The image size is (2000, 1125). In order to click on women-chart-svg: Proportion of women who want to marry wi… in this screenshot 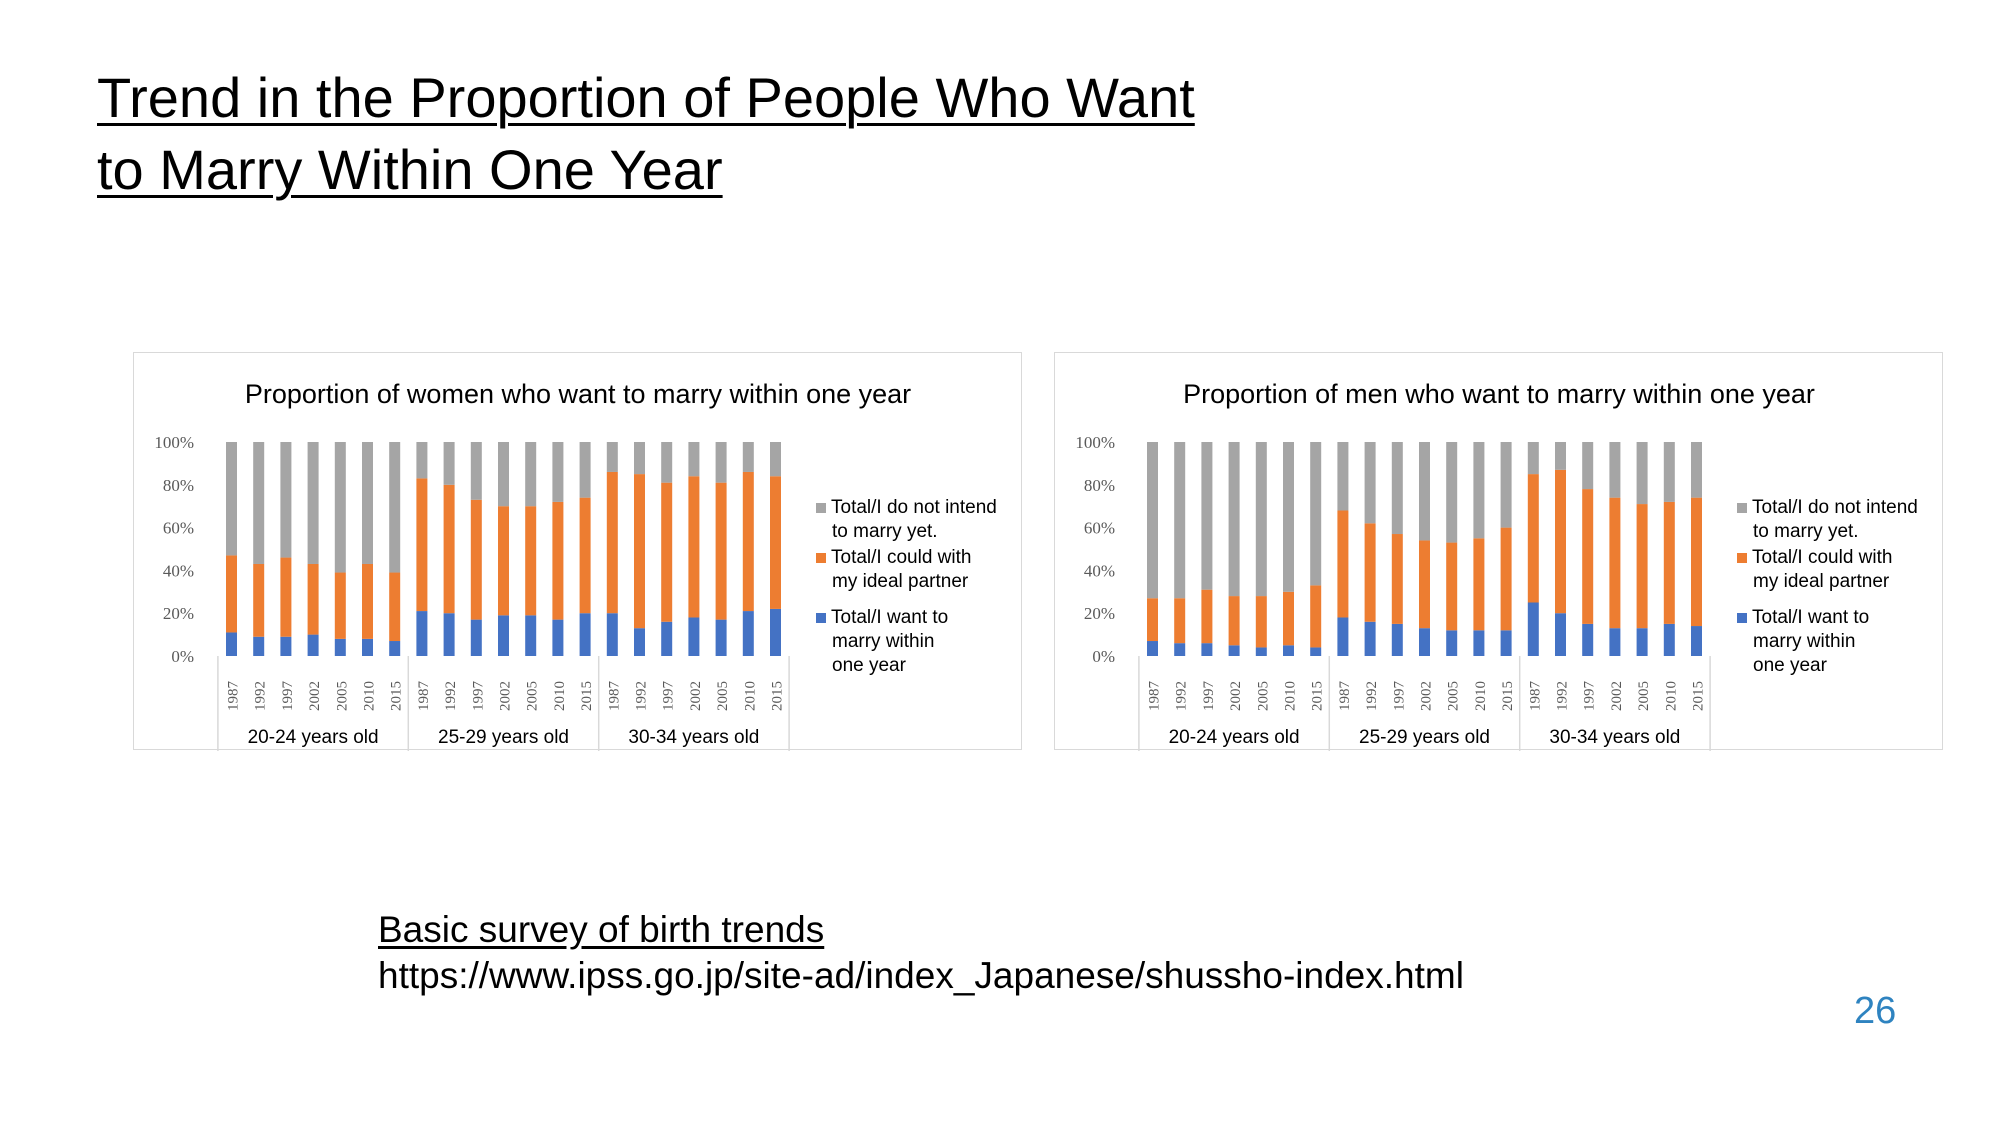, I will do `click(575, 565)`.